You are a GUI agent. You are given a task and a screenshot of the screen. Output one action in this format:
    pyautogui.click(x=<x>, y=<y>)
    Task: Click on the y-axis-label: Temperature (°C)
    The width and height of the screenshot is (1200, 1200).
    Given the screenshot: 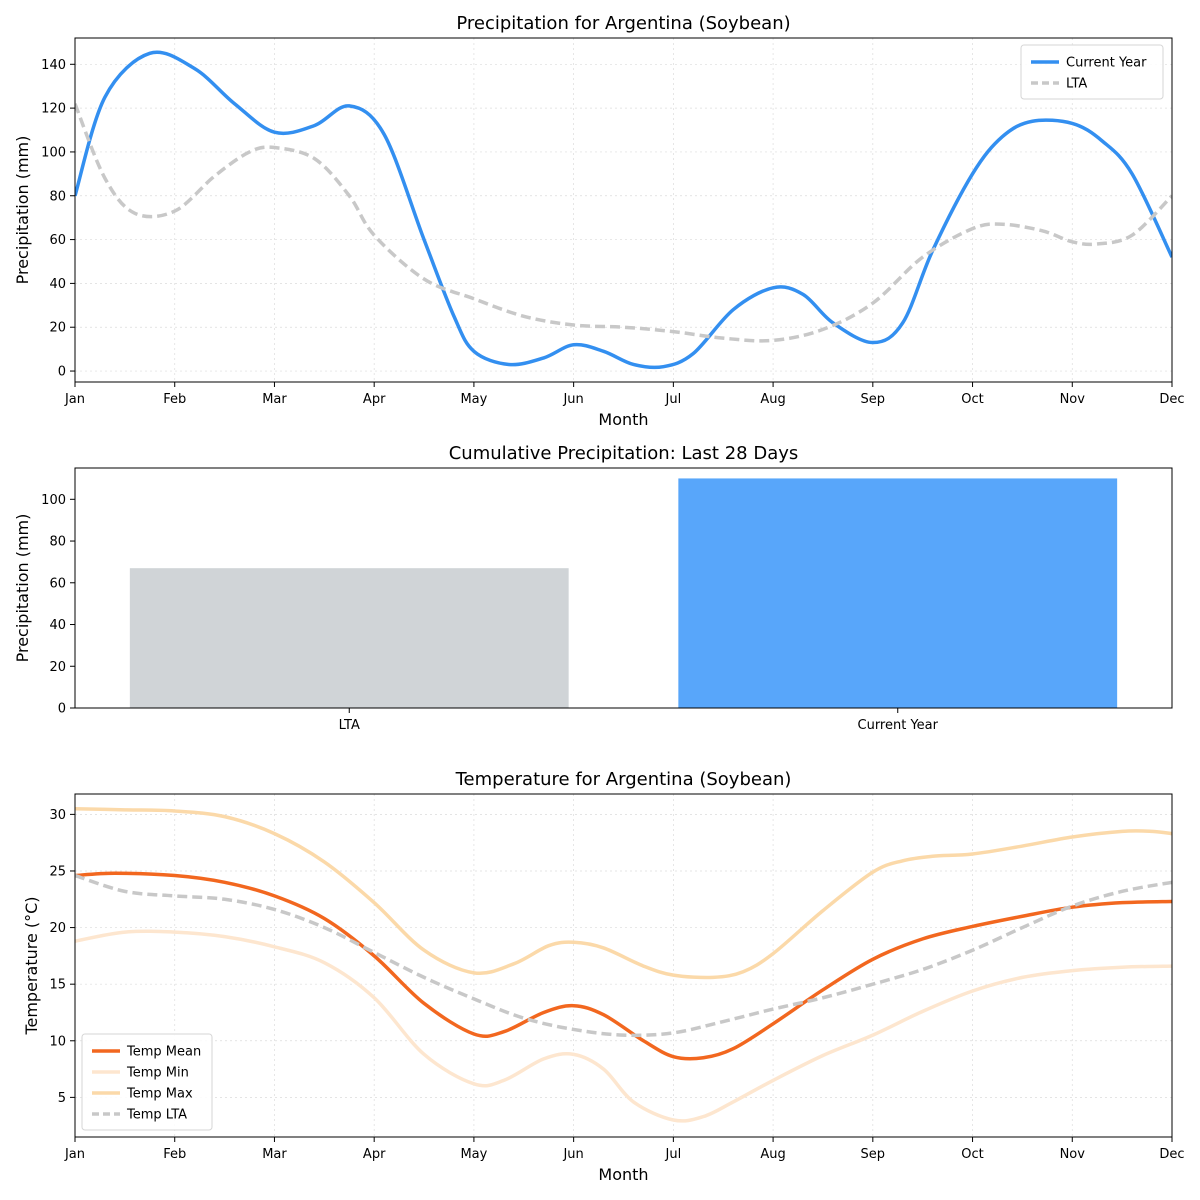 What is the action you would take?
    pyautogui.click(x=31, y=965)
    